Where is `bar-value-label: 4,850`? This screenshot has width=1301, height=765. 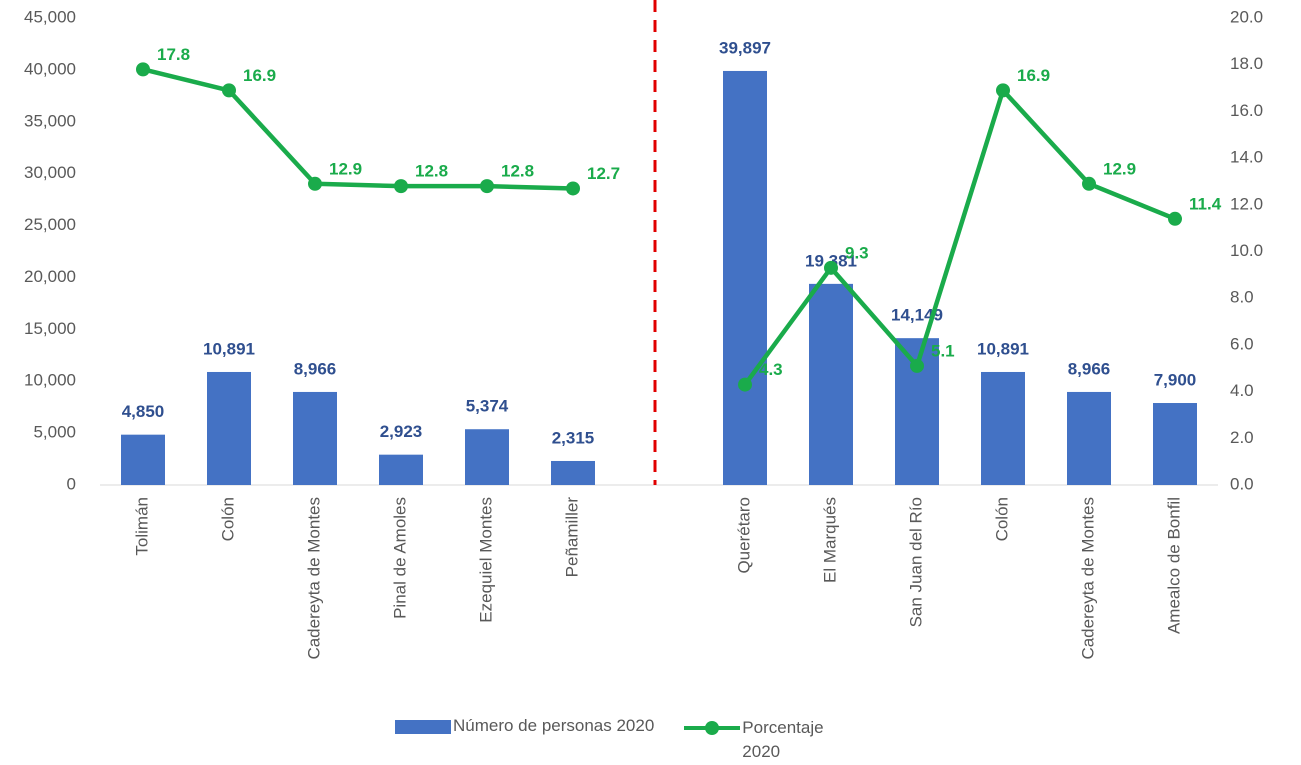 bar-value-label: 4,850 is located at coordinates (143, 411).